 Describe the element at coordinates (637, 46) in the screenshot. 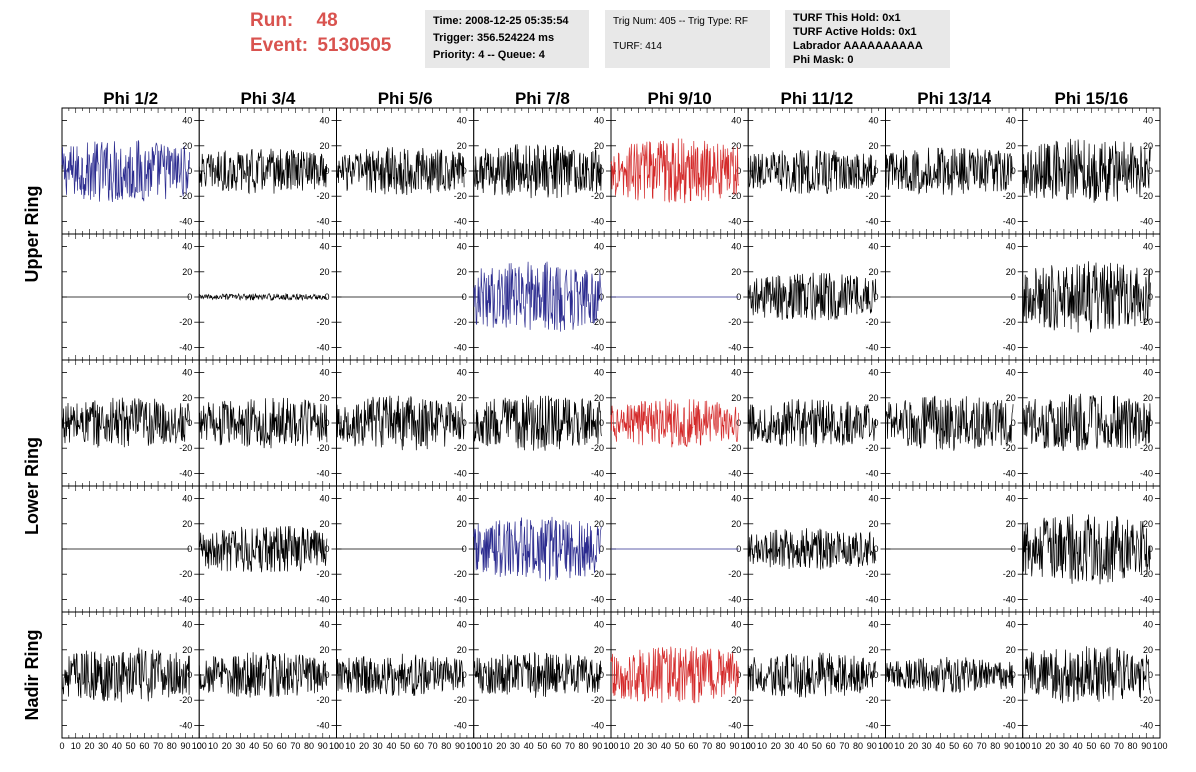

I see `turf-text: TURF: 414` at that location.